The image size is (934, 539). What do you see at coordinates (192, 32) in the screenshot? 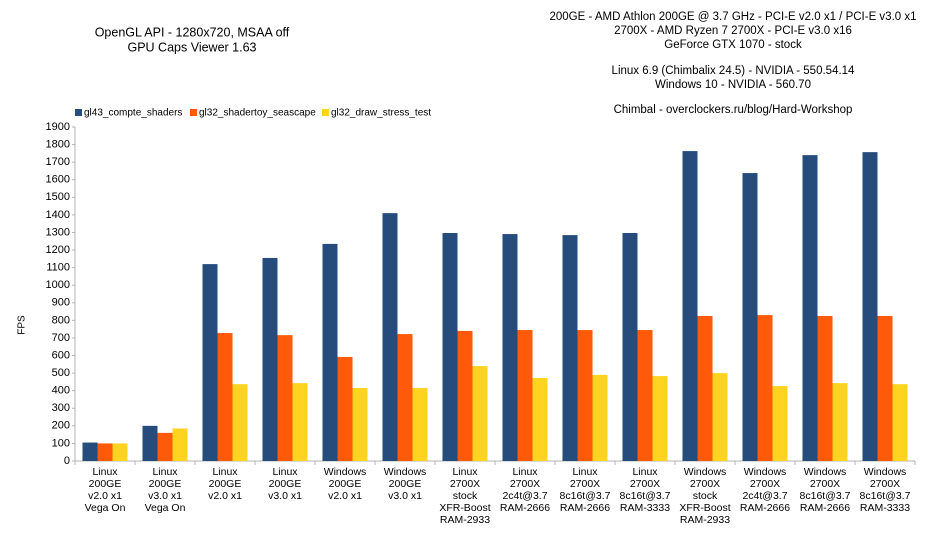
I see `chart-title: OpenGL API - 1280x720, MSAA off` at bounding box center [192, 32].